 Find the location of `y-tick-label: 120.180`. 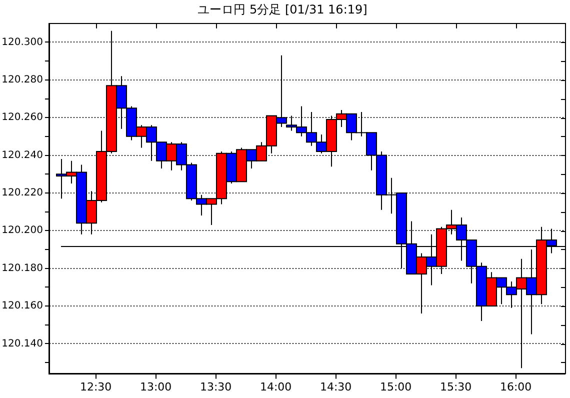

y-tick-label: 120.180 is located at coordinates (22, 268).